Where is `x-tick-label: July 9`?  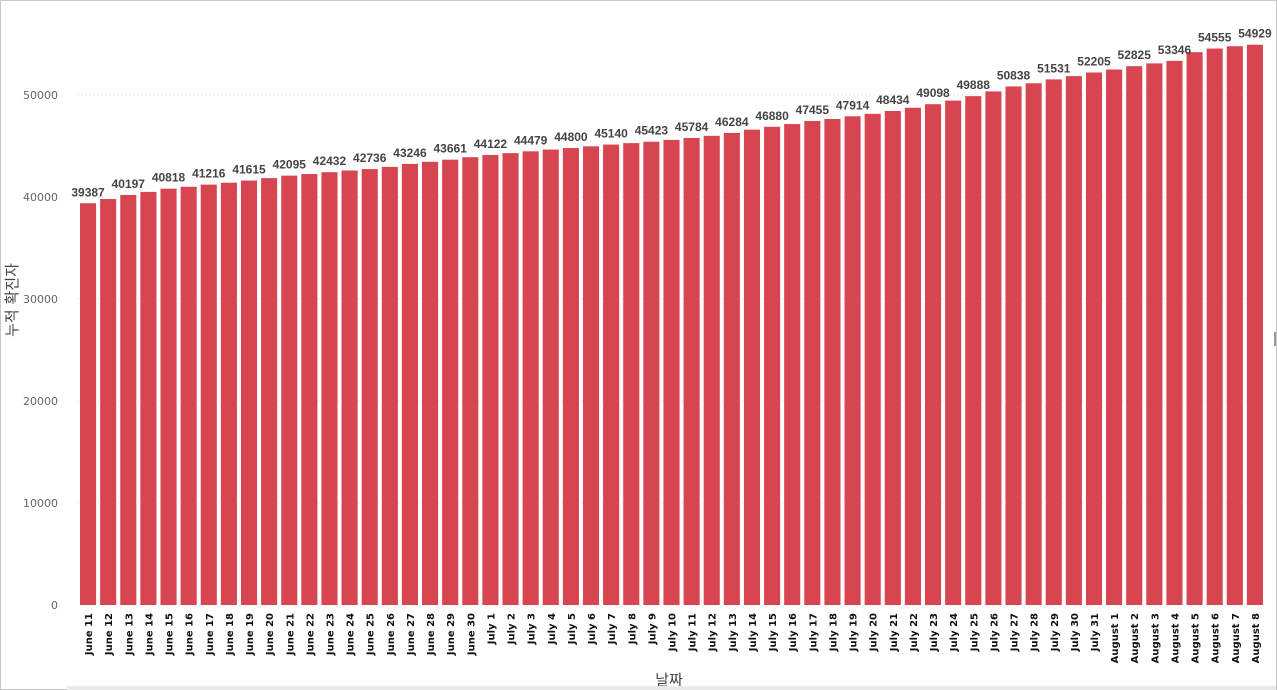
x-tick-label: July 9 is located at coordinates (652, 629).